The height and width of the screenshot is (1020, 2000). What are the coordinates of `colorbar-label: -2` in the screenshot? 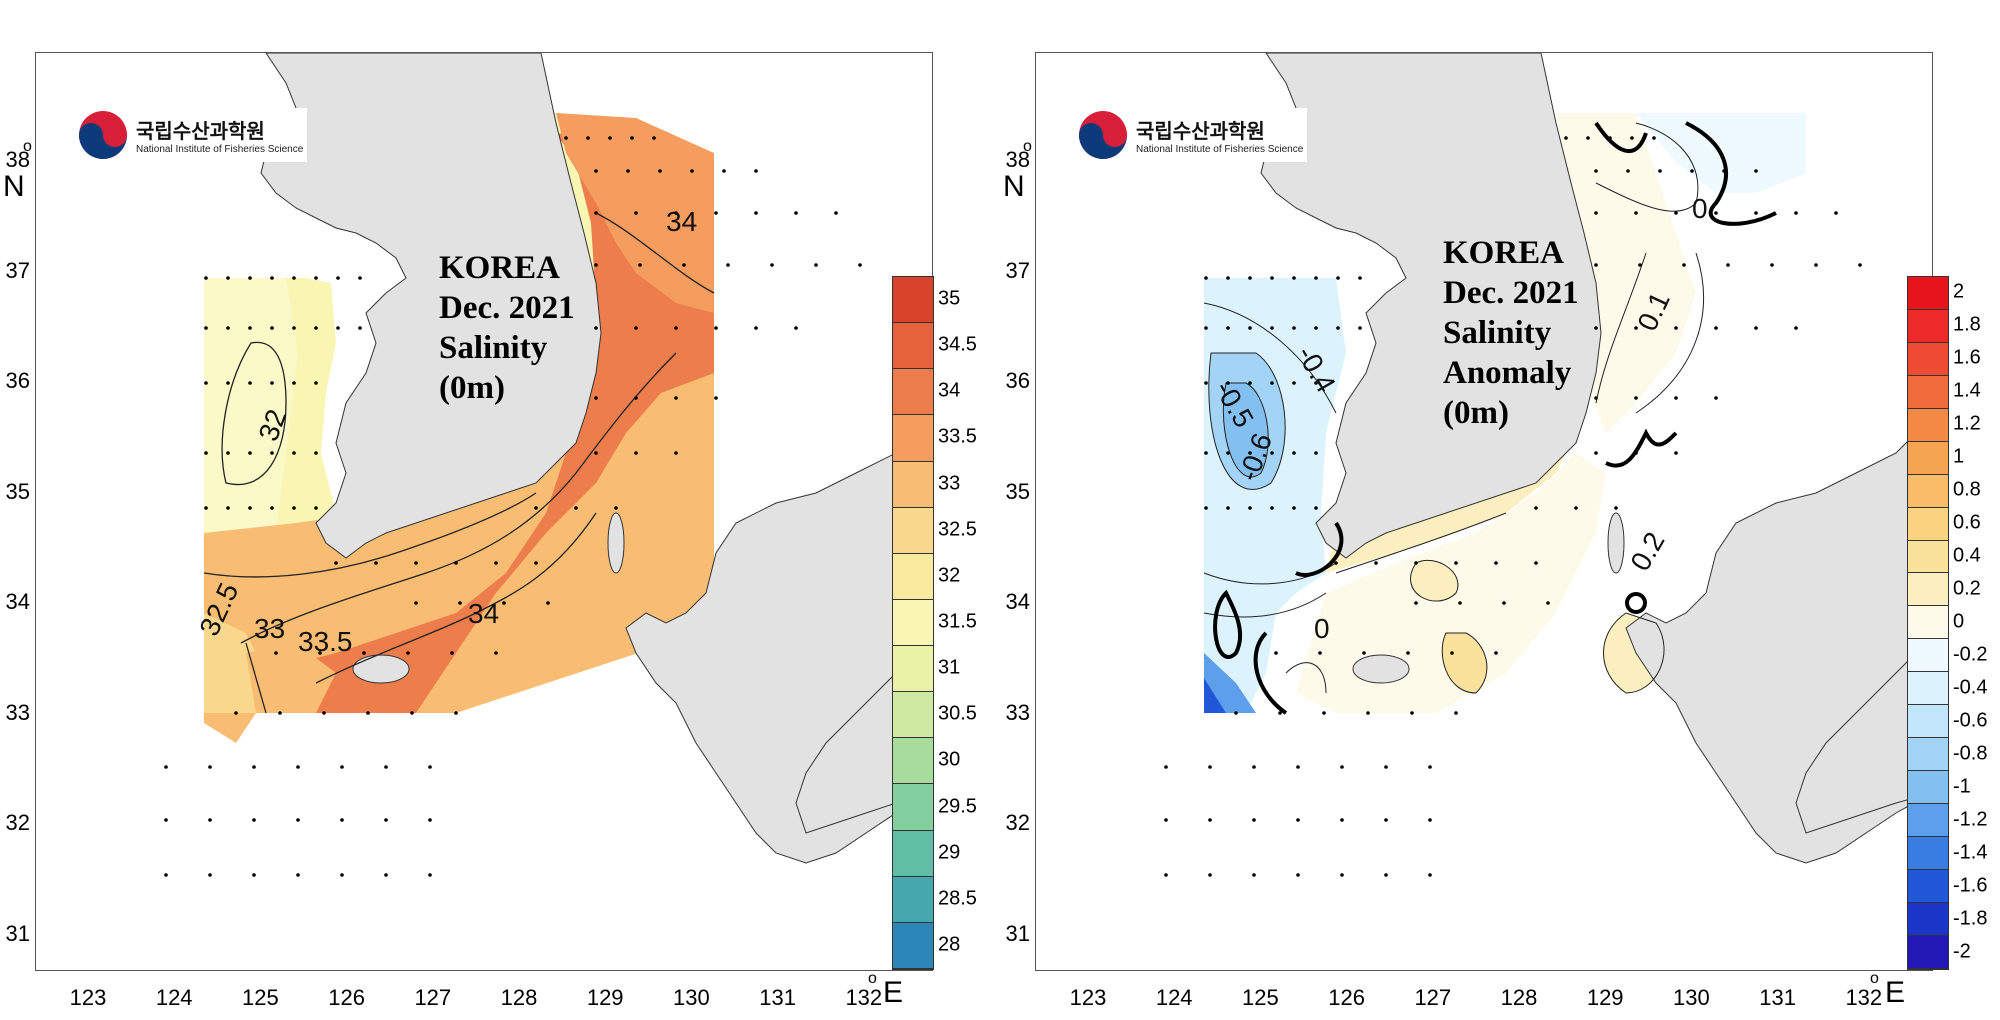 It's located at (1962, 951).